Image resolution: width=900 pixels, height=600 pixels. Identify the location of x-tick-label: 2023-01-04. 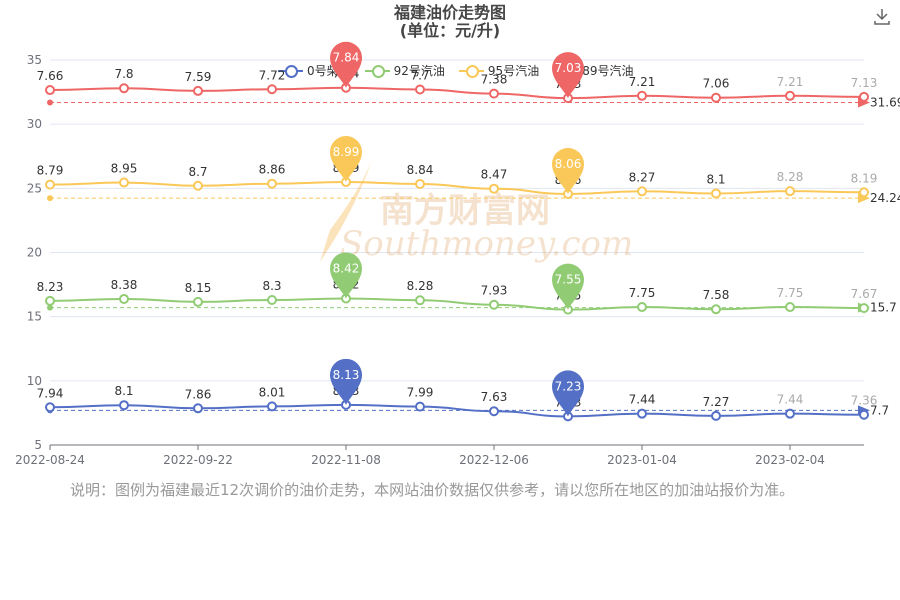
(642, 460).